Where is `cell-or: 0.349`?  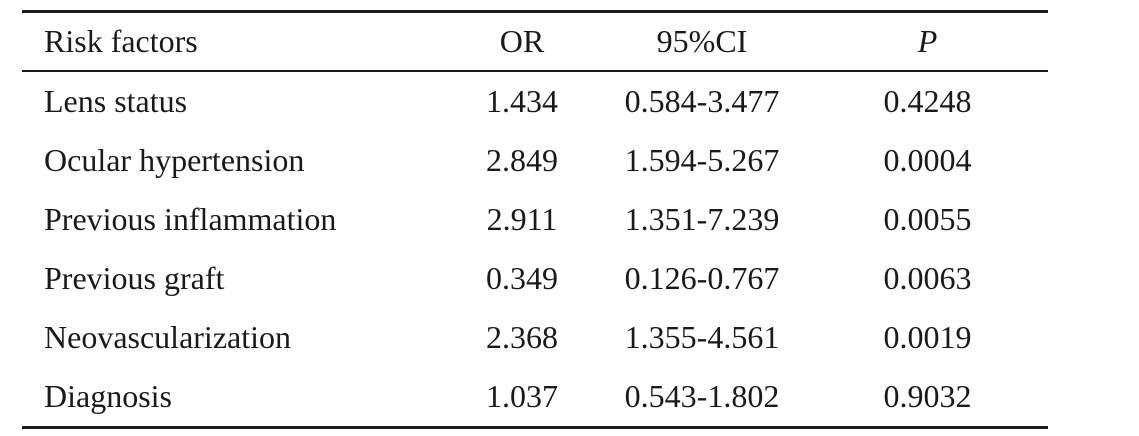 cell-or: 0.349 is located at coordinates (522, 278).